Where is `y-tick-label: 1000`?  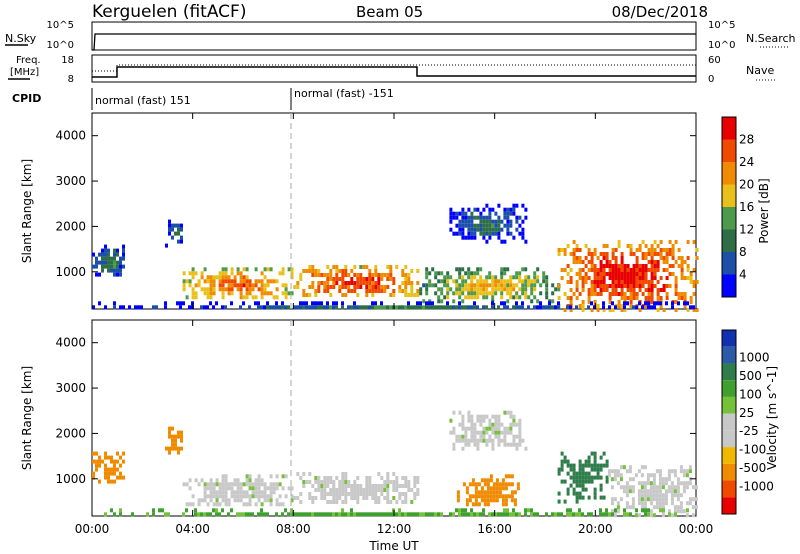
y-tick-label: 1000 is located at coordinates (70, 479).